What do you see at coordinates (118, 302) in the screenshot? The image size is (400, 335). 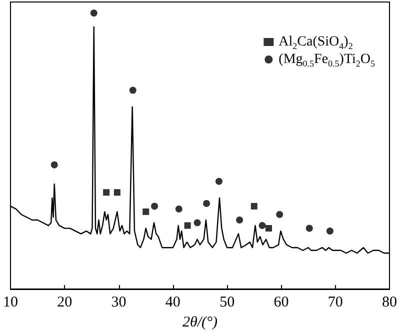 I see `x-tick-label: 30` at bounding box center [118, 302].